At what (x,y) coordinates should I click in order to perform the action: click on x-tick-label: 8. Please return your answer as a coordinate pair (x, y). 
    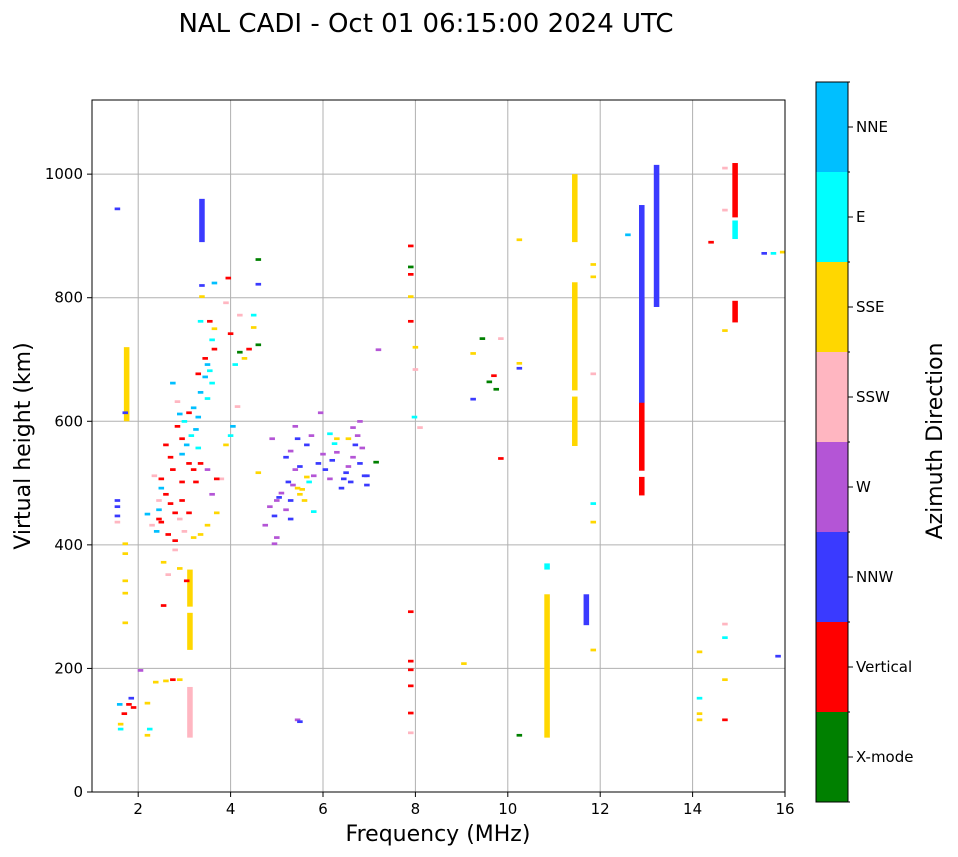
    Looking at the image, I should click on (416, 809).